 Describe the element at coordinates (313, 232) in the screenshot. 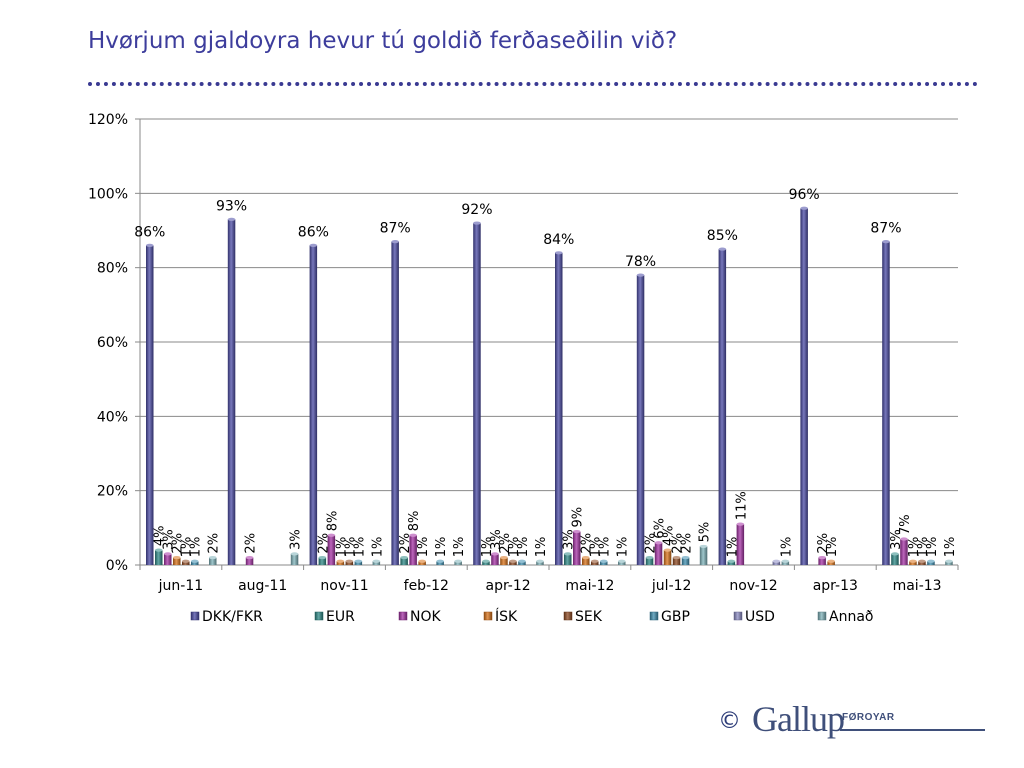

I see `data-label: 86%` at that location.